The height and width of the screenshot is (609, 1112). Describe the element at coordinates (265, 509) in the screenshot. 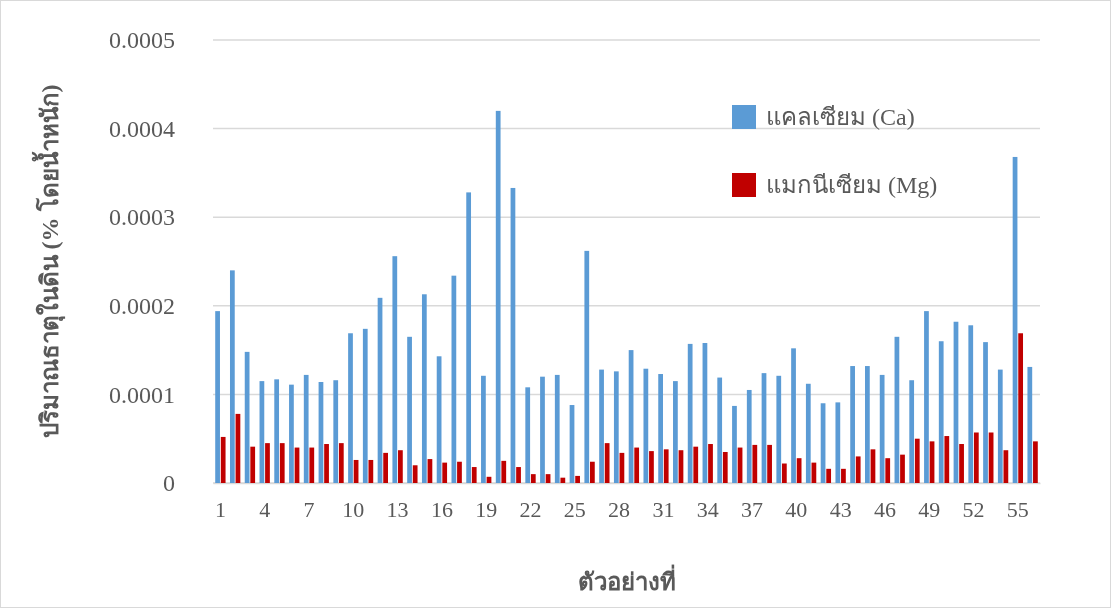

I see `x-tick-label: 4` at that location.